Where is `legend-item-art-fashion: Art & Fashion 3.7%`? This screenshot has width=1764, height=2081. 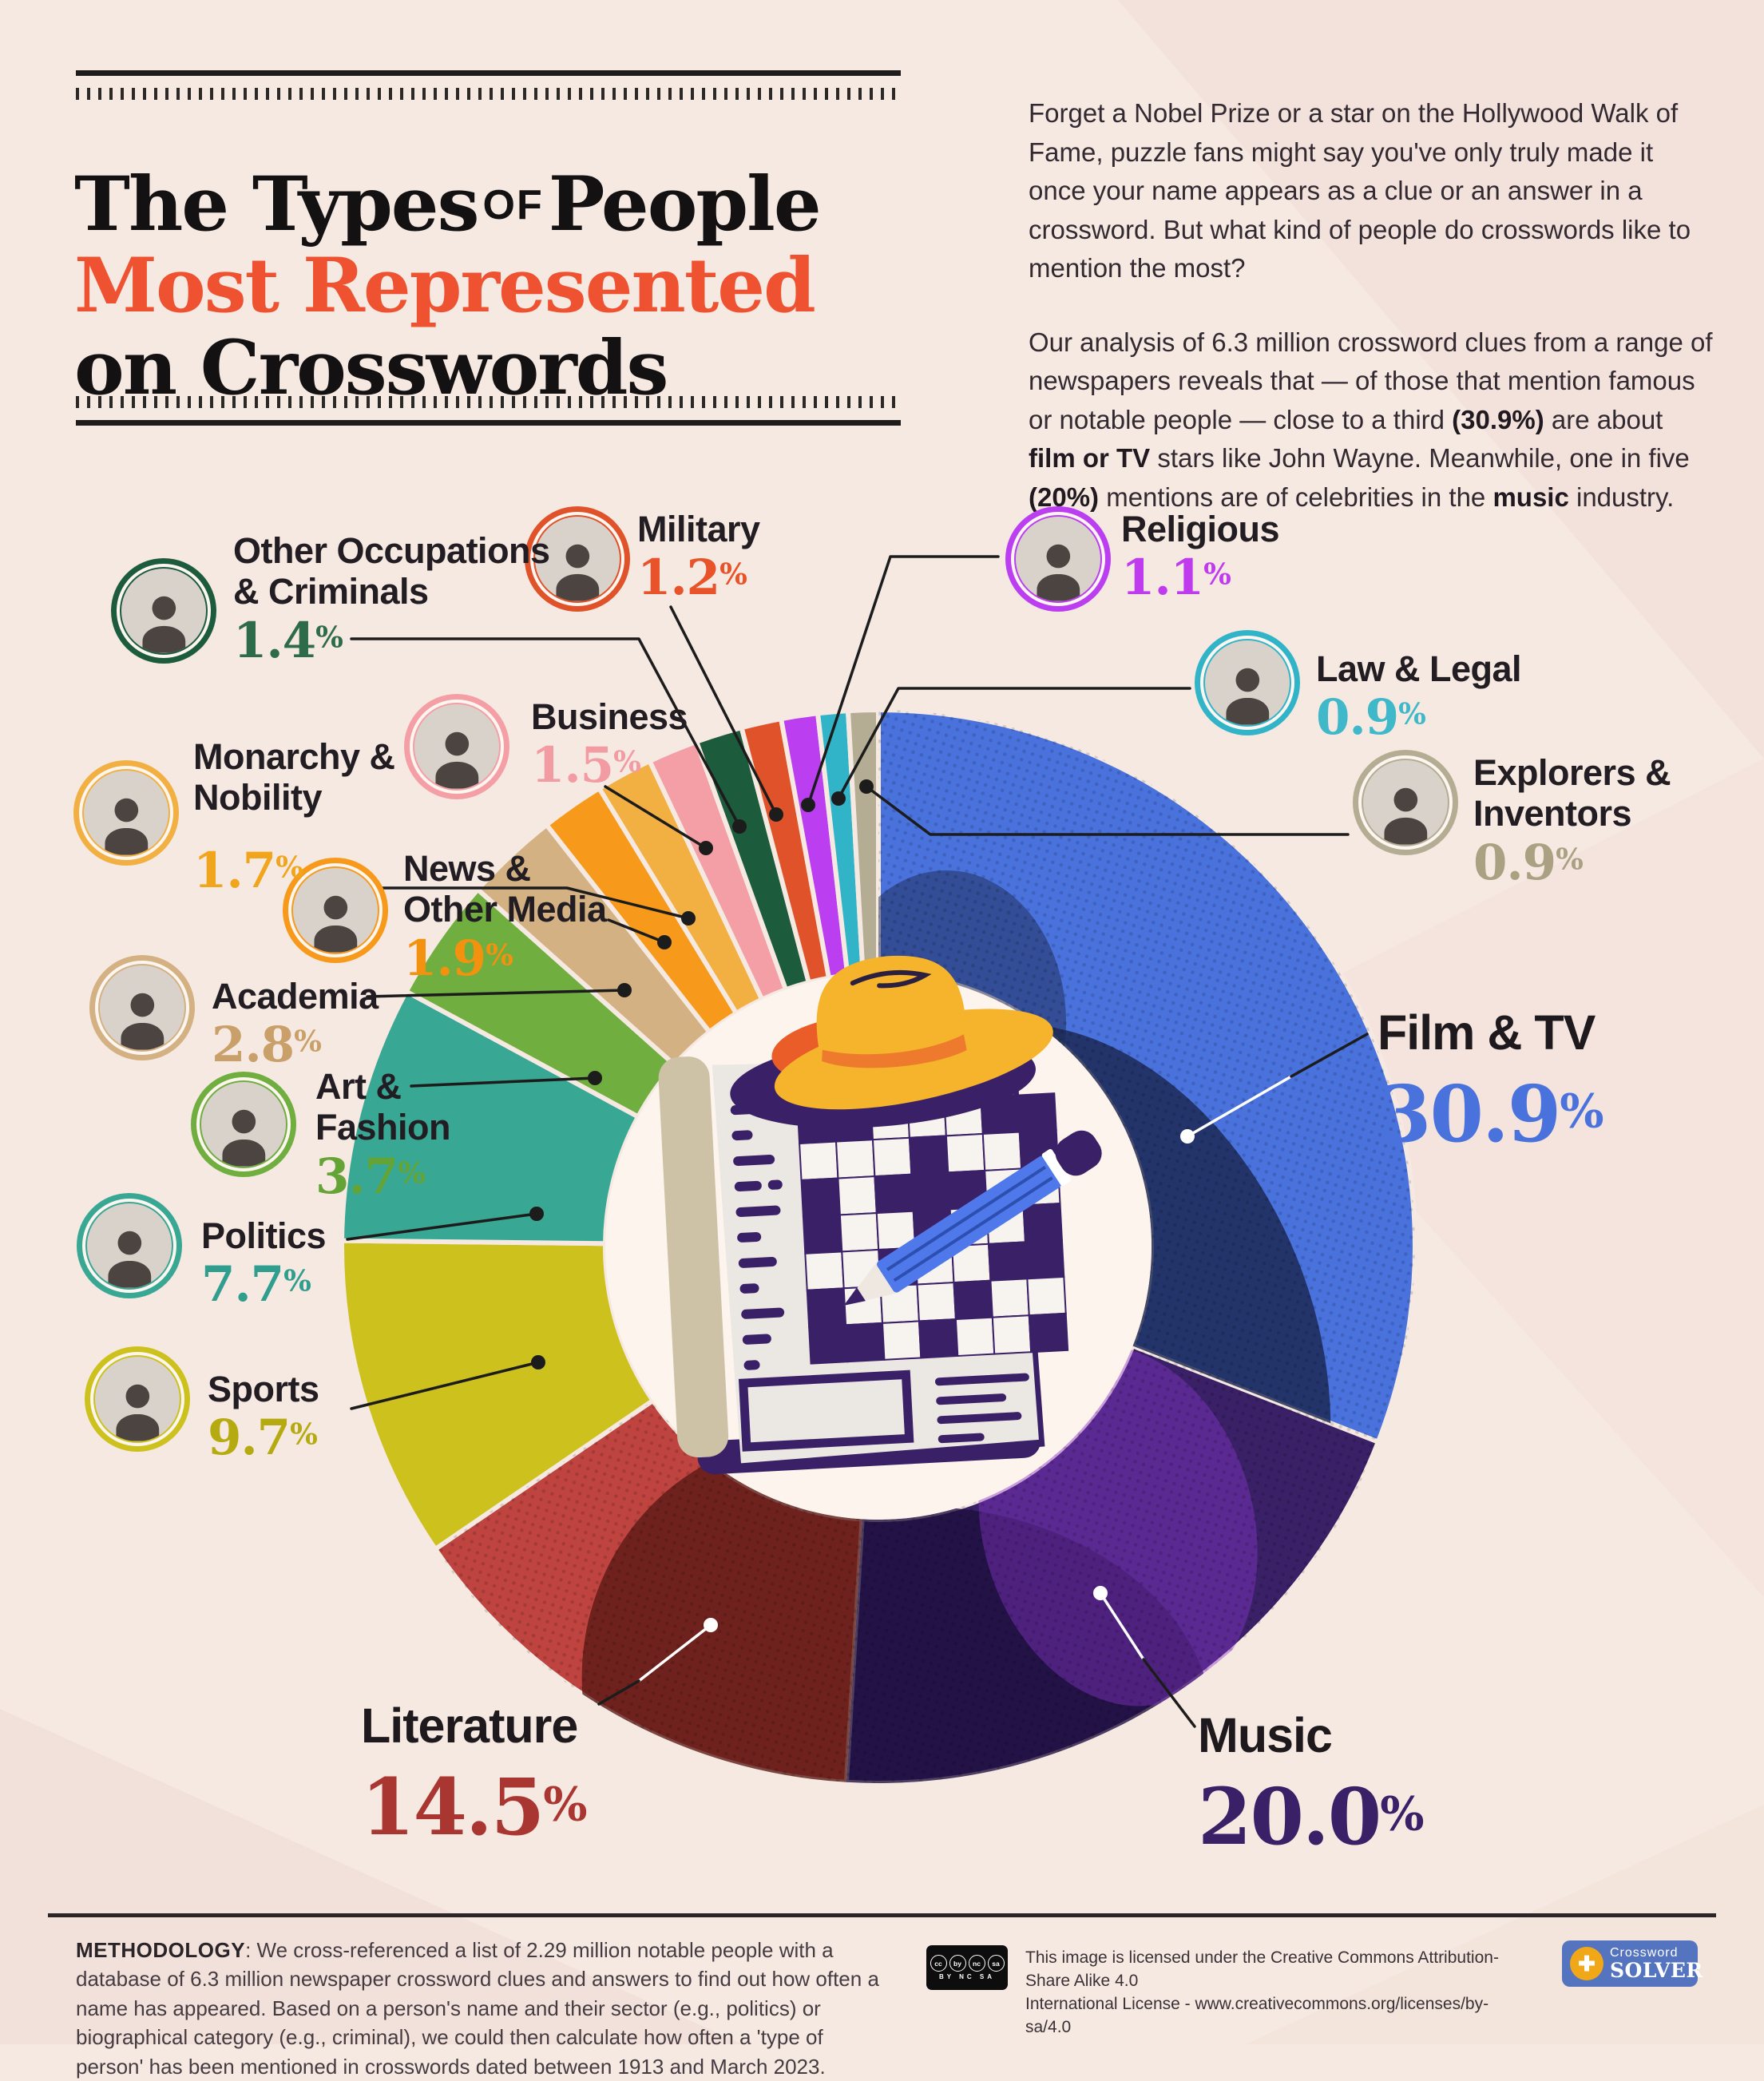 legend-item-art-fashion: Art & Fashion 3.7% is located at coordinates (383, 1135).